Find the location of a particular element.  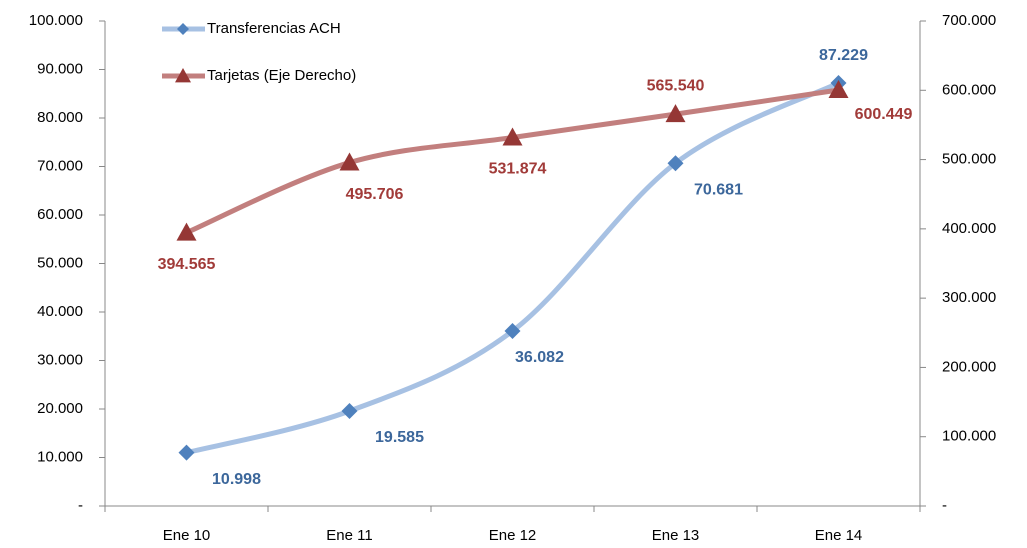

y-tick-label: 60.000 is located at coordinates (60, 214).